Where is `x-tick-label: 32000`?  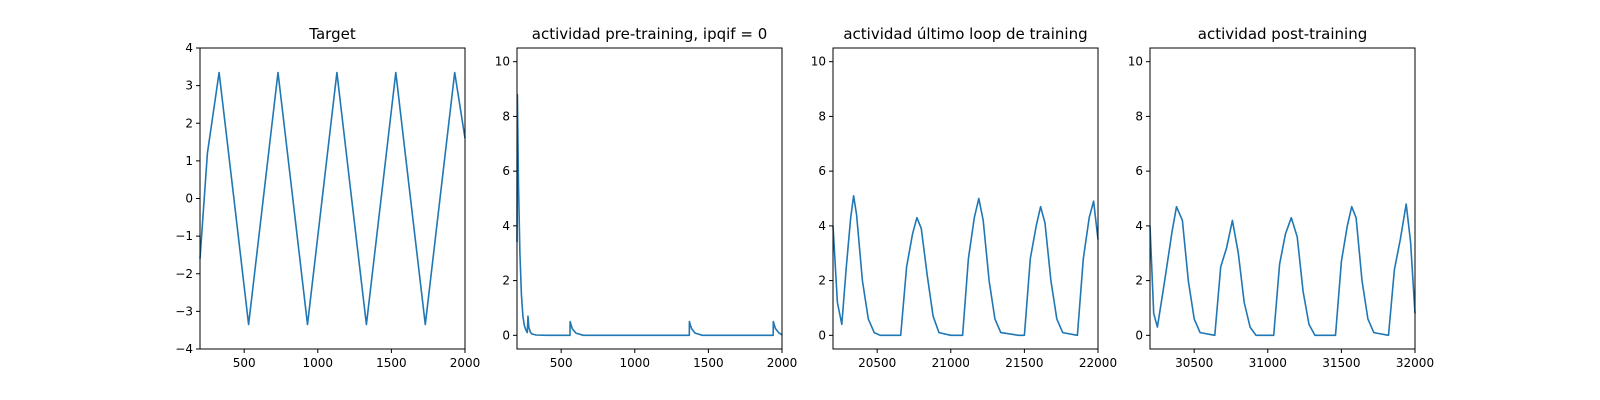 x-tick-label: 32000 is located at coordinates (1415, 363).